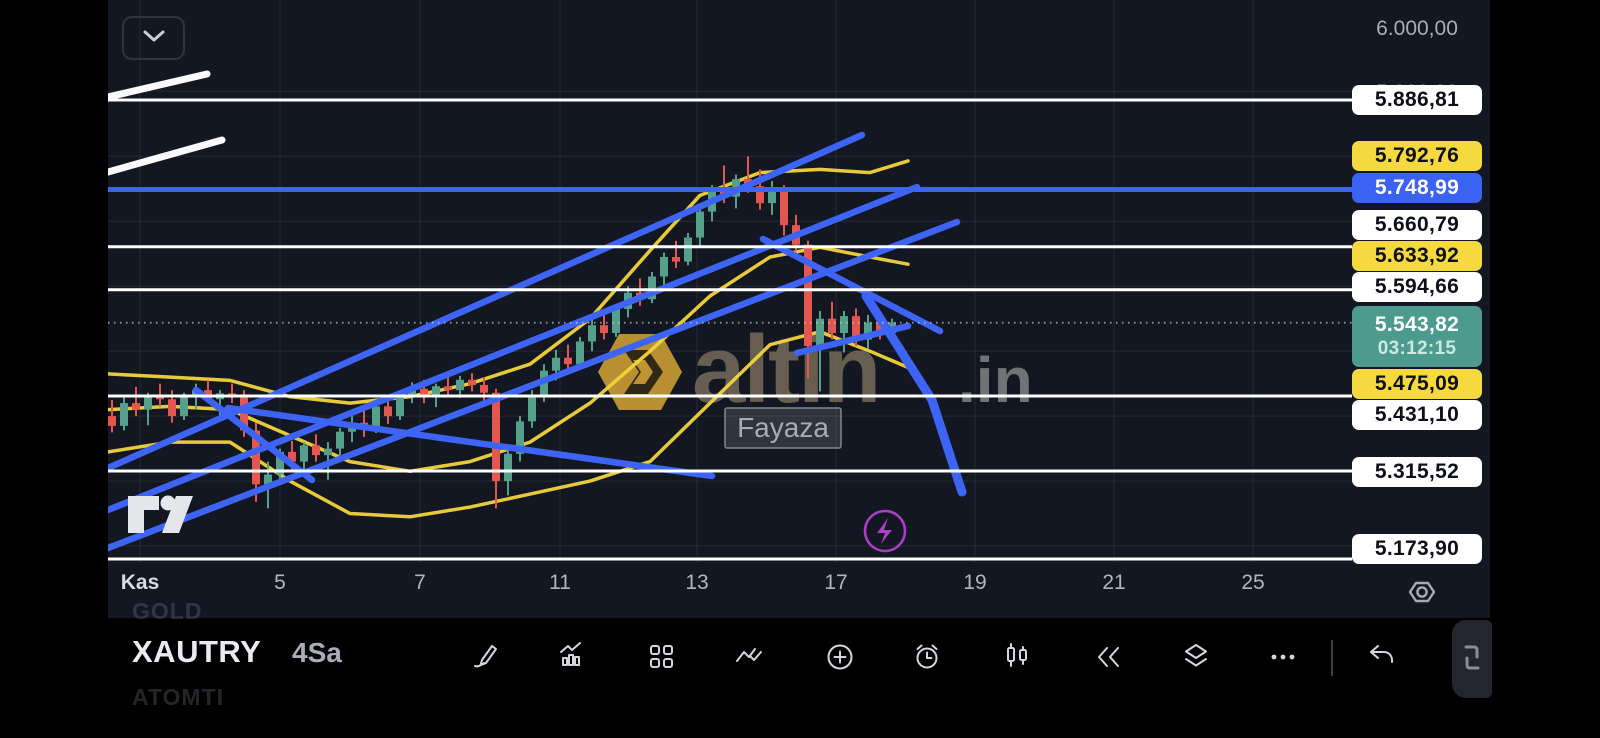 Image resolution: width=1600 pixels, height=738 pixels. Describe the element at coordinates (697, 582) in the screenshot. I see `time-axis-tick: 13` at that location.